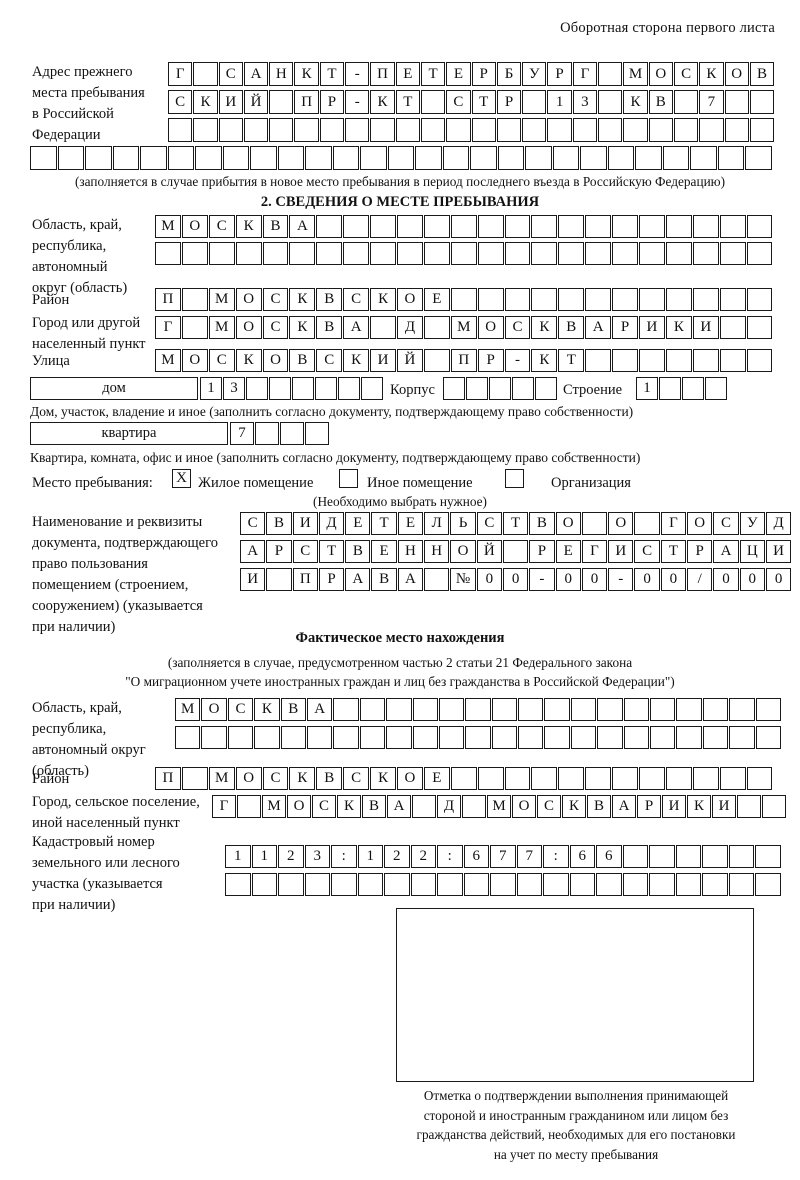 Image resolution: width=800 pixels, height=1180 pixels. What do you see at coordinates (681, 388) in the screenshot?
I see `stroenie-cells: 1` at bounding box center [681, 388].